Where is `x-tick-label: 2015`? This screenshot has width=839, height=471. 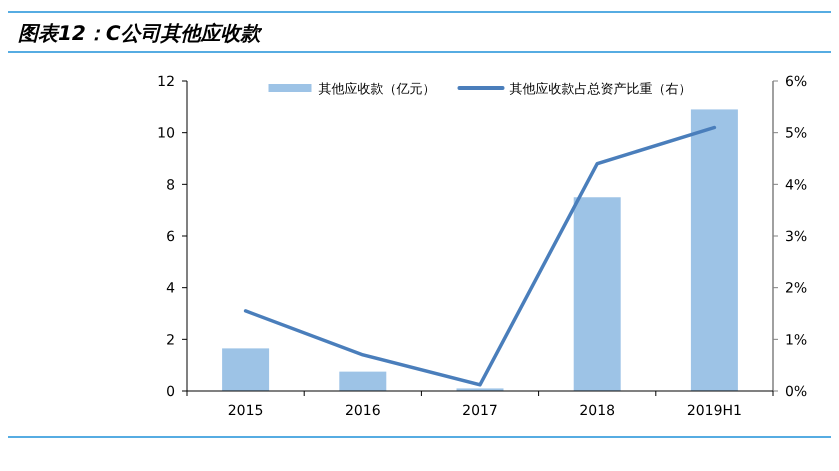
x-tick-label: 2015 is located at coordinates (246, 411).